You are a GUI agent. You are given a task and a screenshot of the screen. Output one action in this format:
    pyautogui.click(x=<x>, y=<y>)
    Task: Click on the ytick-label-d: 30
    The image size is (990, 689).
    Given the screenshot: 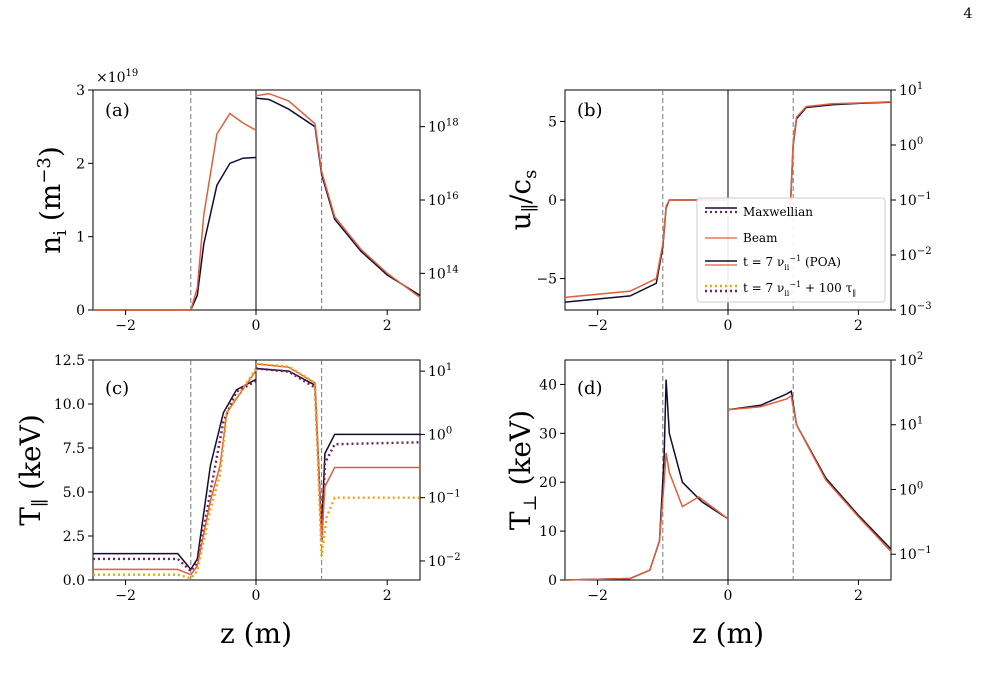 What is the action you would take?
    pyautogui.click(x=548, y=434)
    